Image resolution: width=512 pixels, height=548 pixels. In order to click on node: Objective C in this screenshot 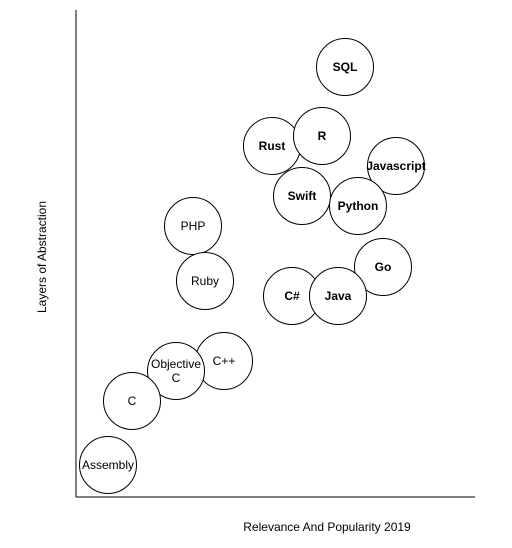, I will do `click(176, 371)`.